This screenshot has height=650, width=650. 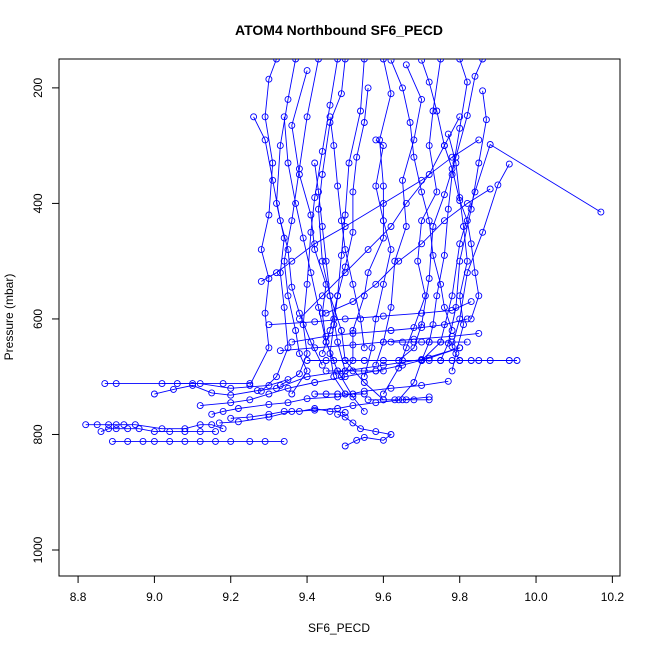 What do you see at coordinates (38, 203) in the screenshot?
I see `y-tick-label: 400` at bounding box center [38, 203].